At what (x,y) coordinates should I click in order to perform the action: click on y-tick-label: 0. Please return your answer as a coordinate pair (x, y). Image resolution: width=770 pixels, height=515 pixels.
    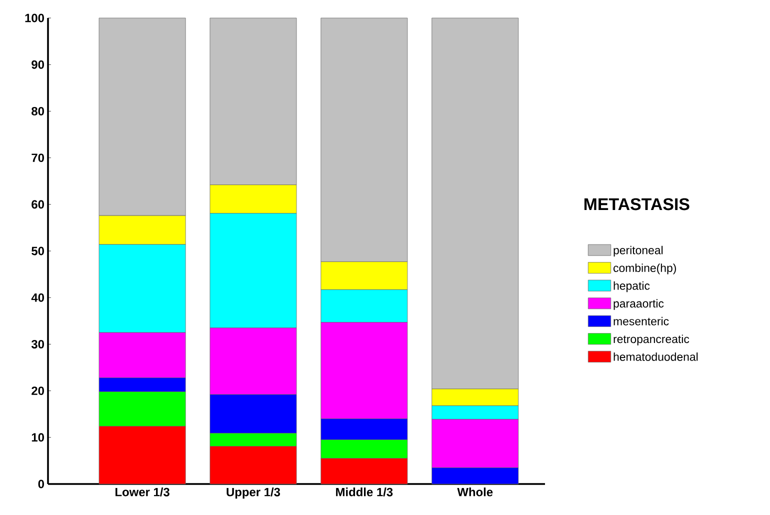
    Looking at the image, I should click on (41, 484).